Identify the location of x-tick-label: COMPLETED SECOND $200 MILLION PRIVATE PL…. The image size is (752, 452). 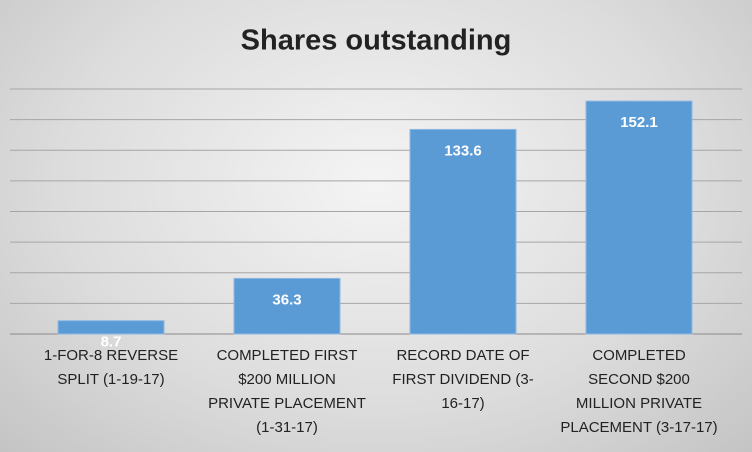
(639, 391).